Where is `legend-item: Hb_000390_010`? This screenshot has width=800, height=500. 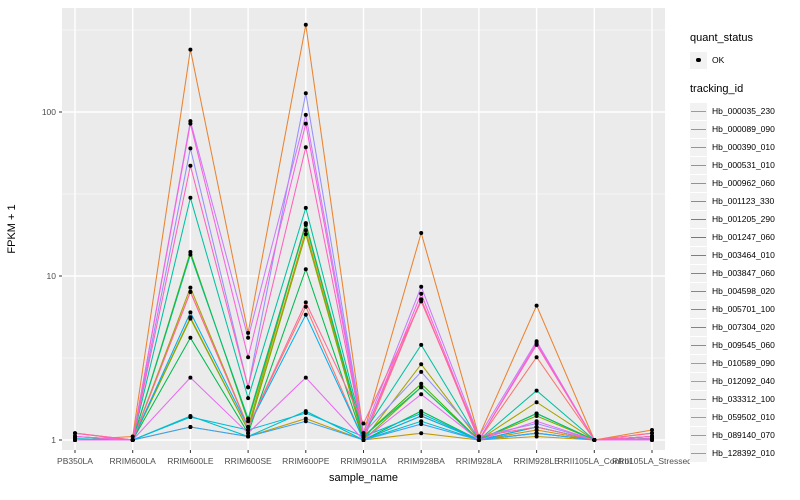
legend-item: Hb_000390_010 is located at coordinates (745, 147).